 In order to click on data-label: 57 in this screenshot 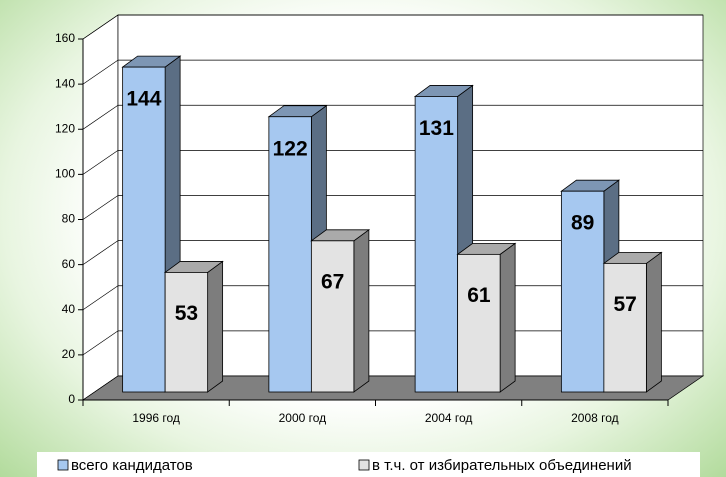, I will do `click(624, 304)`.